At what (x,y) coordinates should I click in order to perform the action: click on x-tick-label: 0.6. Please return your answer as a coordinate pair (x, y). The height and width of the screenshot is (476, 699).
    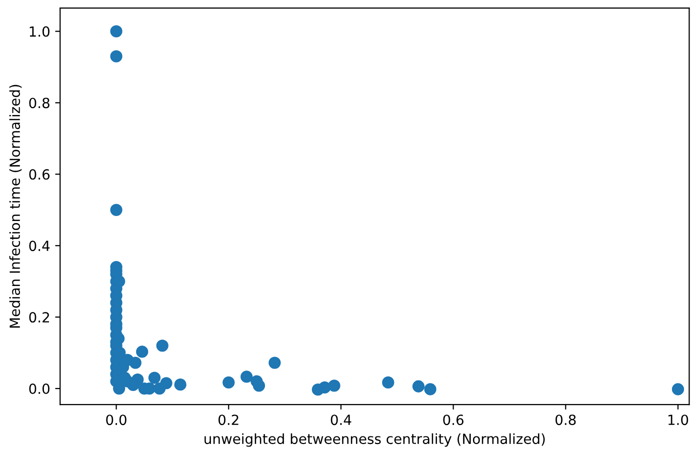
    Looking at the image, I should click on (453, 420).